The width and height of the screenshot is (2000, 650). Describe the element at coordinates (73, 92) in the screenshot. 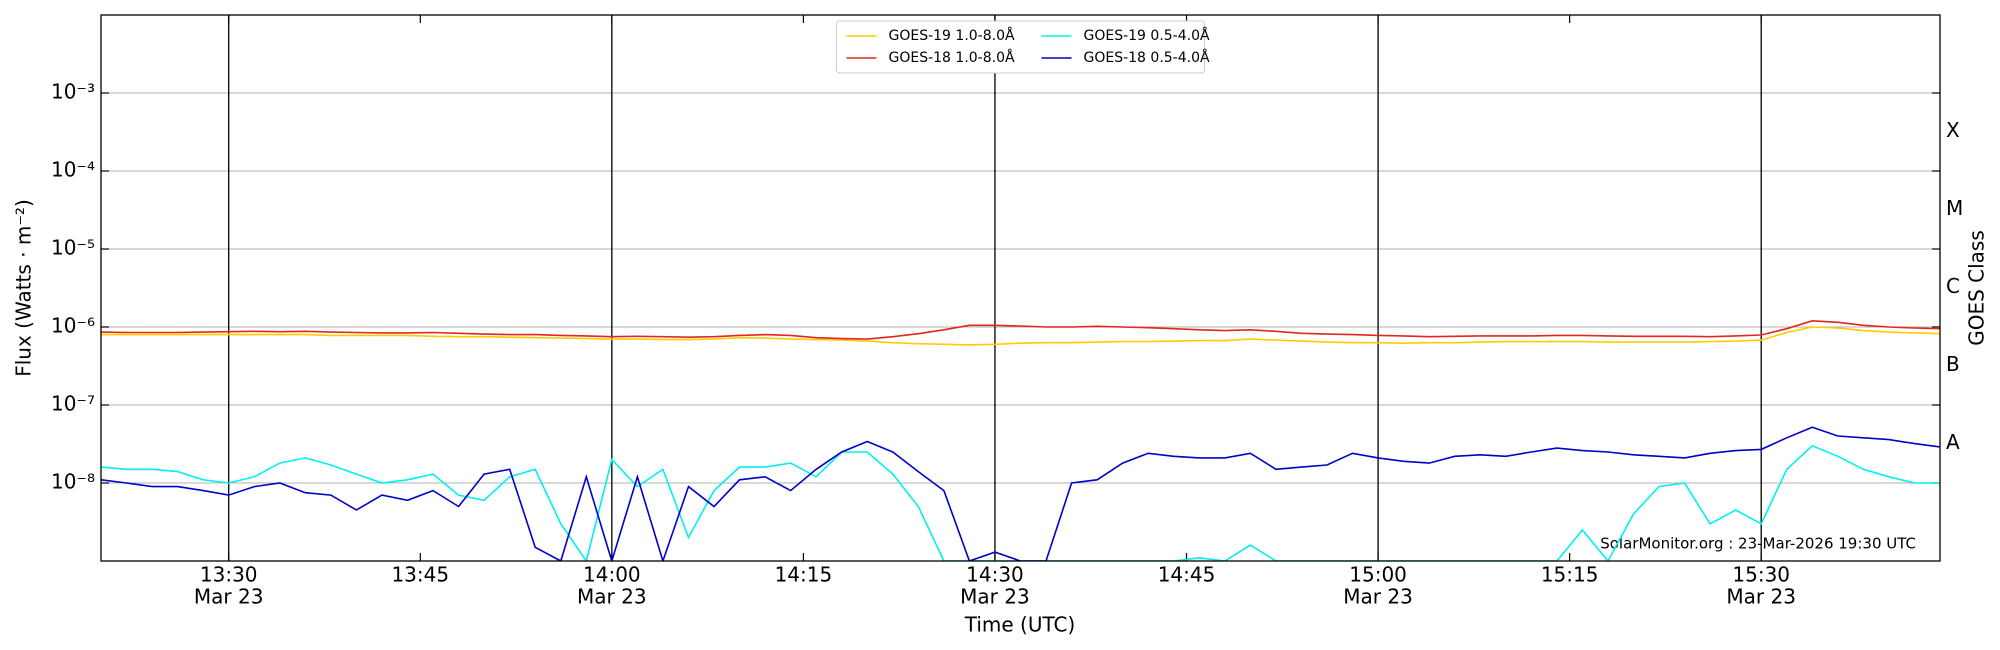

I see `y-tick-label: 10⁻³` at that location.